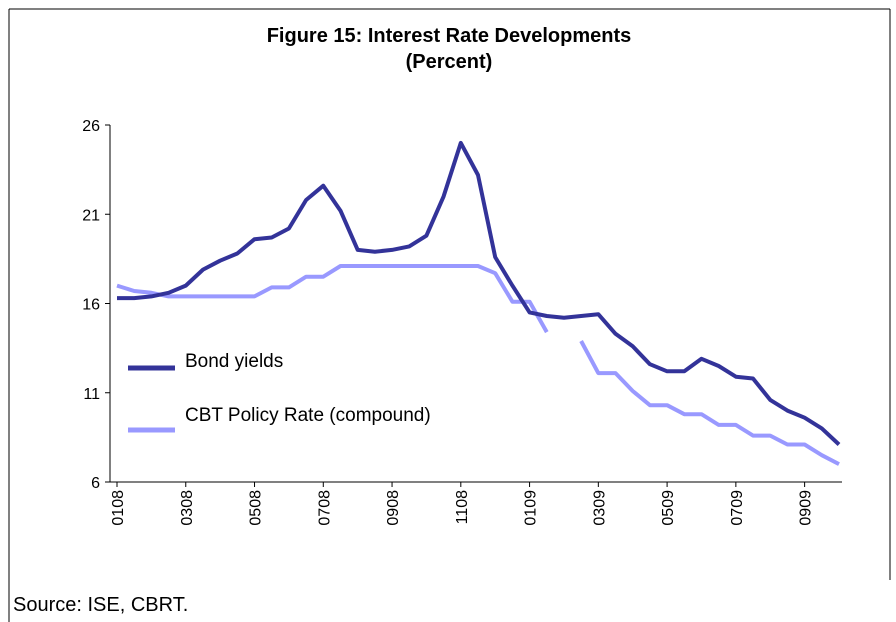 The image size is (896, 622). Describe the element at coordinates (531, 508) in the screenshot. I see `x-tick-label: 0109` at that location.